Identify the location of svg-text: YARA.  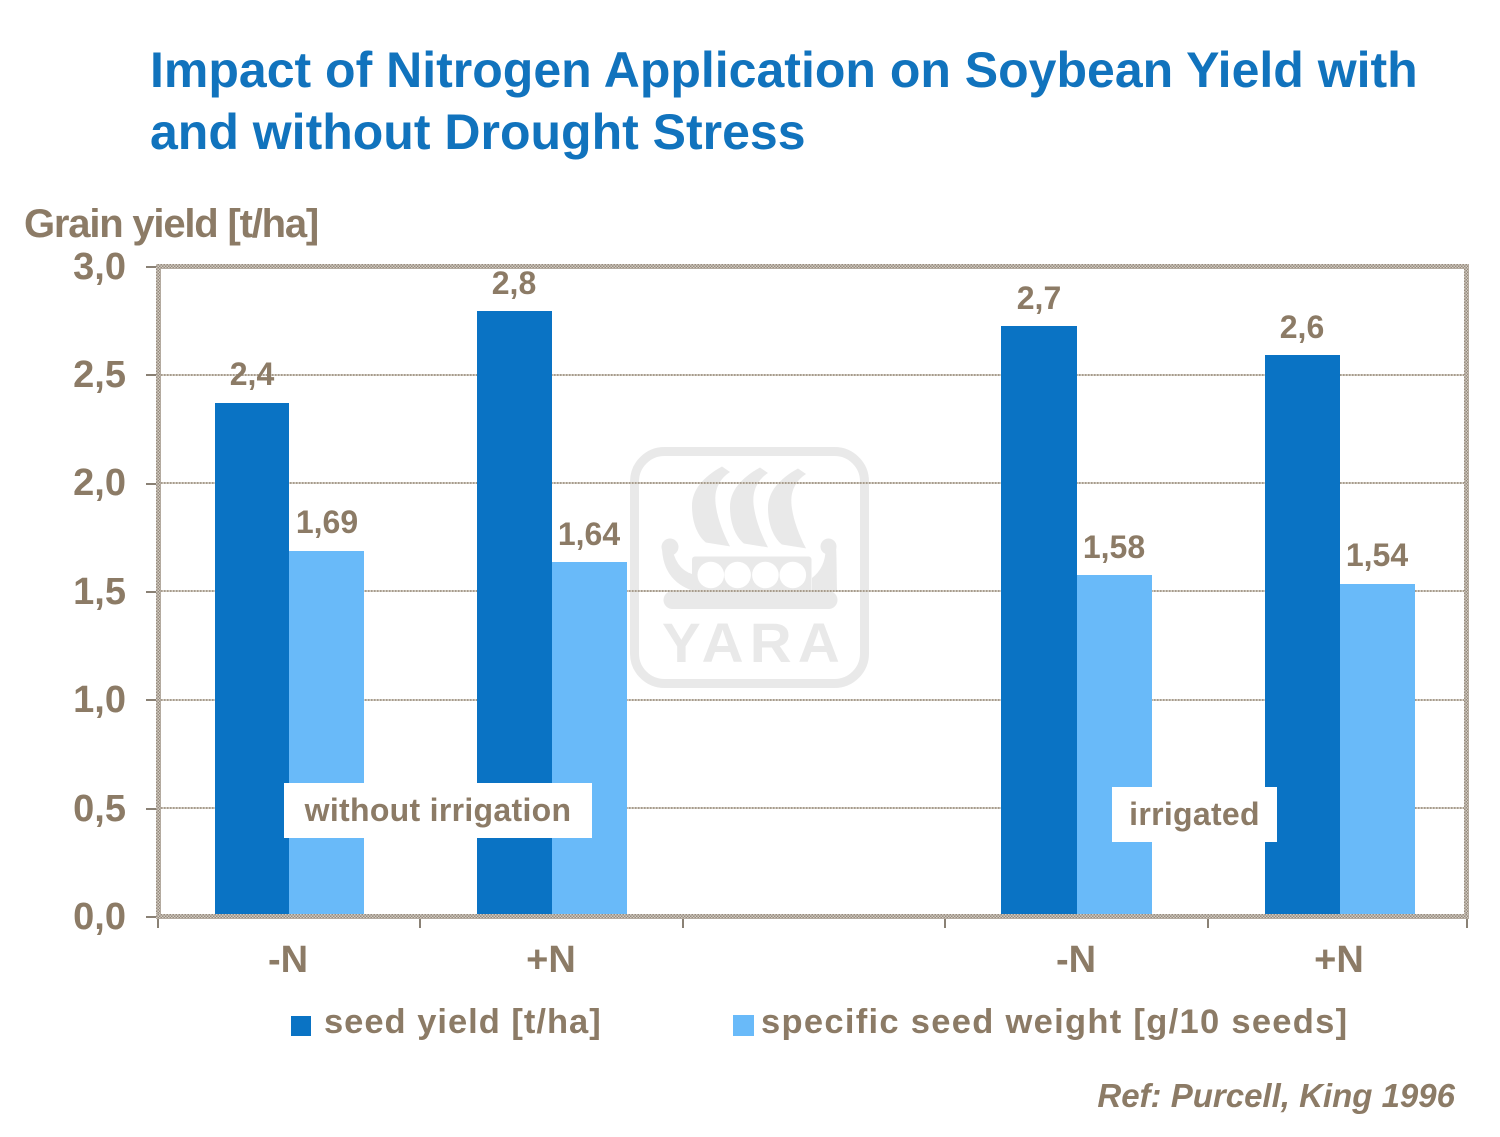
(754, 642).